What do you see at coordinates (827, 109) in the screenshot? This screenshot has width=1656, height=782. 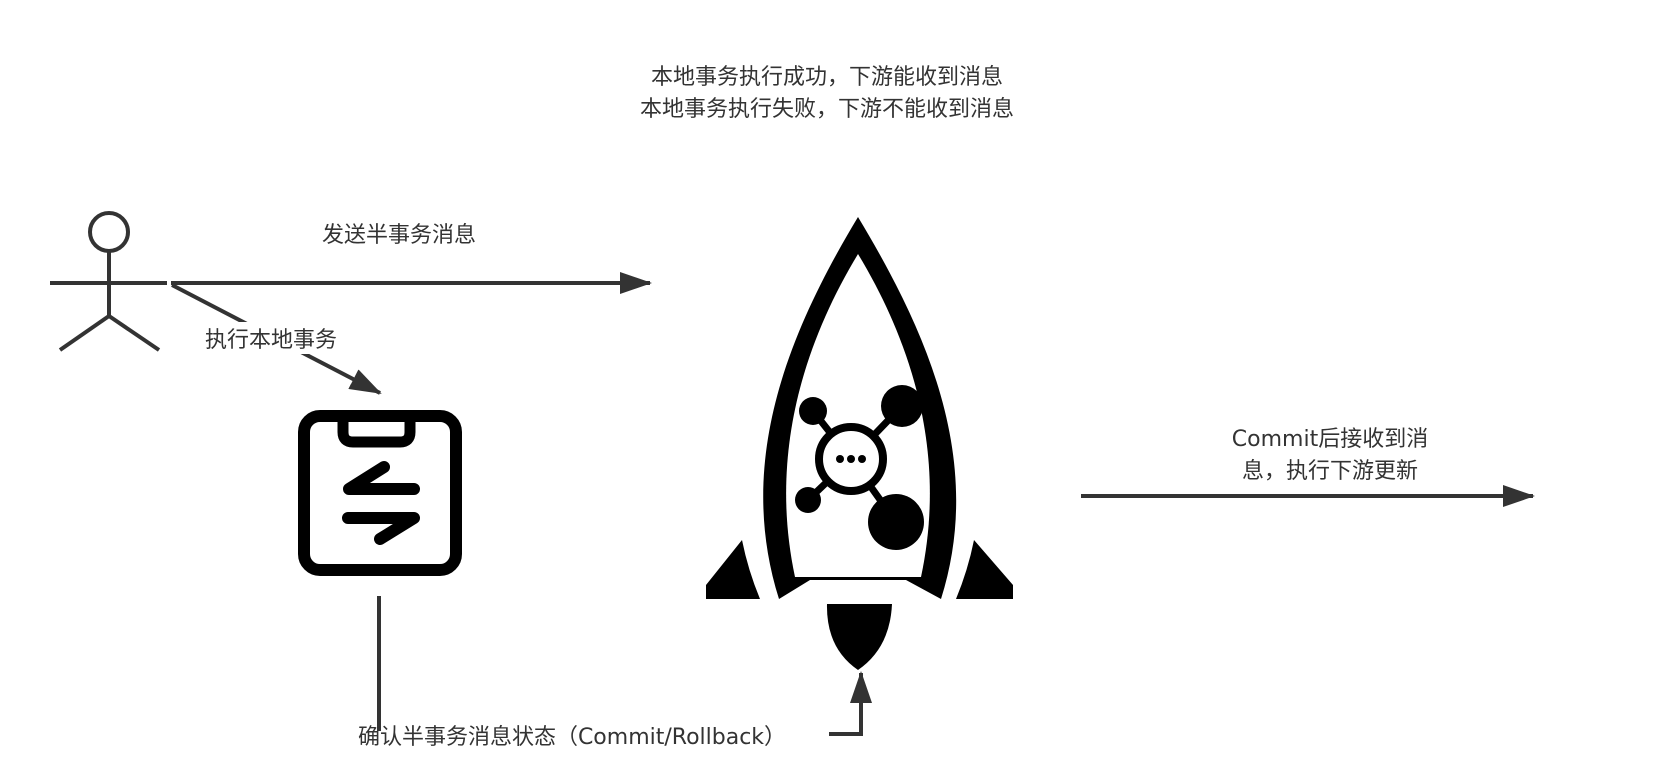 I see `title-line-2: 本地事务执行失败，下游不能收到消息` at bounding box center [827, 109].